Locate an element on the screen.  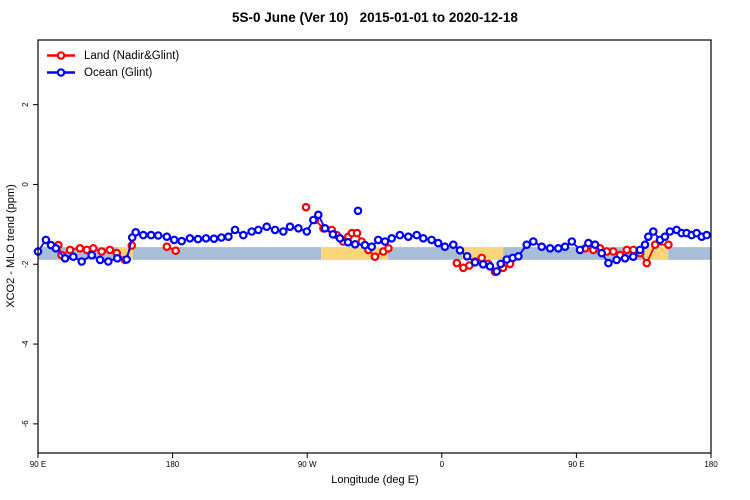
legend-label-land: Land (Nadir&Glint) is located at coordinates (132, 55).